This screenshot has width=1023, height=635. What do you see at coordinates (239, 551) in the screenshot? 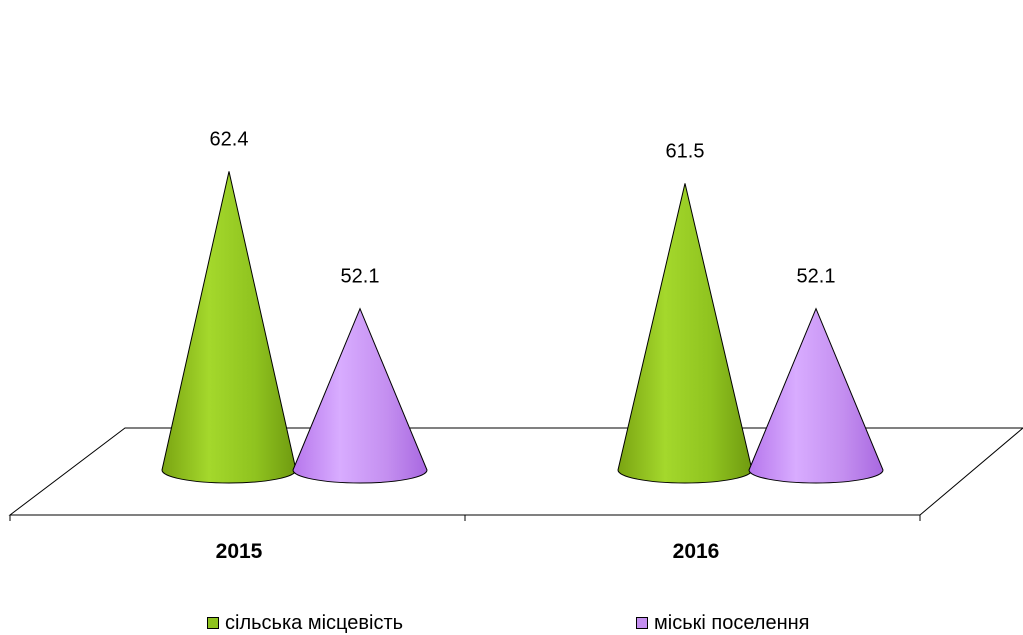
I see `category-label-2015: 2015` at bounding box center [239, 551].